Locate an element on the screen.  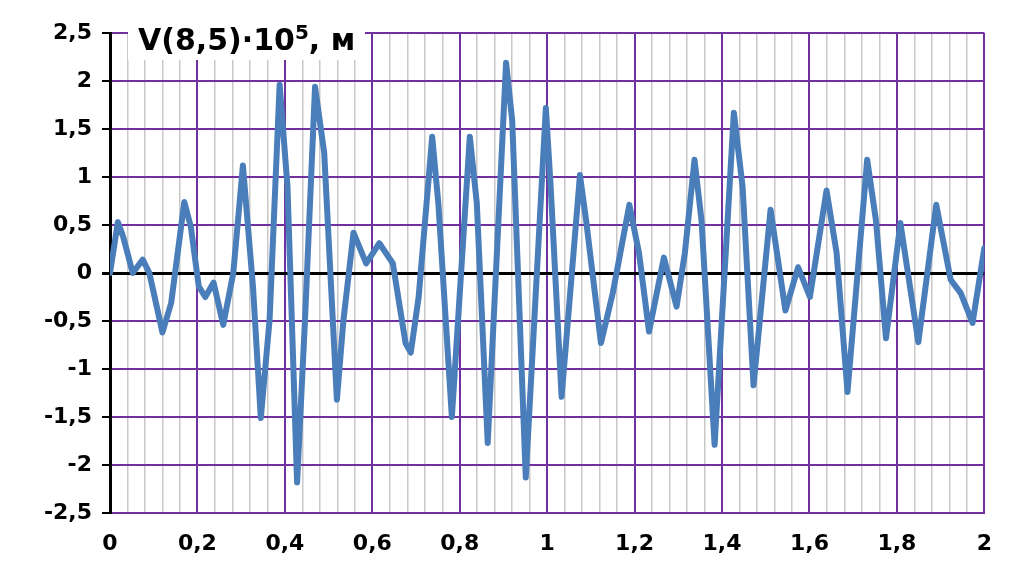
x-tick-label: 1 is located at coordinates (547, 542).